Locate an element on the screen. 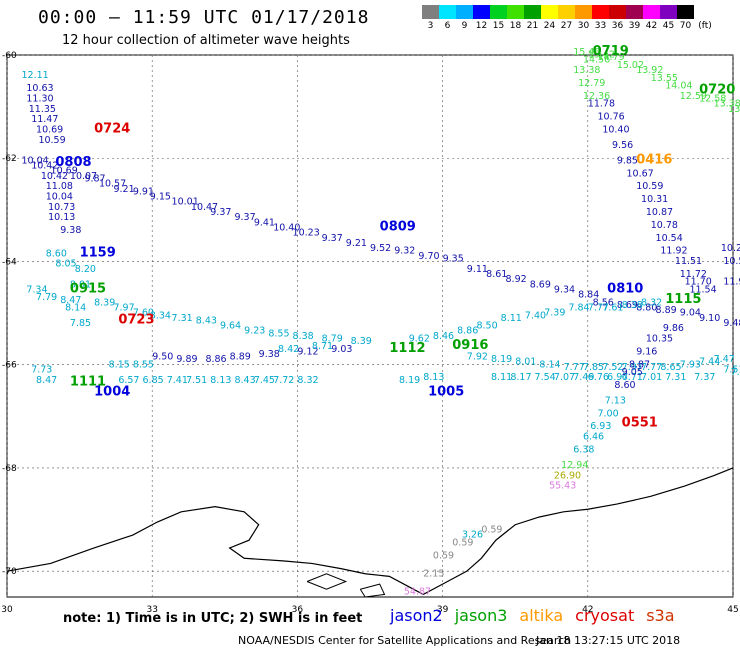 The width and height of the screenshot is (740, 650). wave-height-value: 26.90 is located at coordinates (567, 475).